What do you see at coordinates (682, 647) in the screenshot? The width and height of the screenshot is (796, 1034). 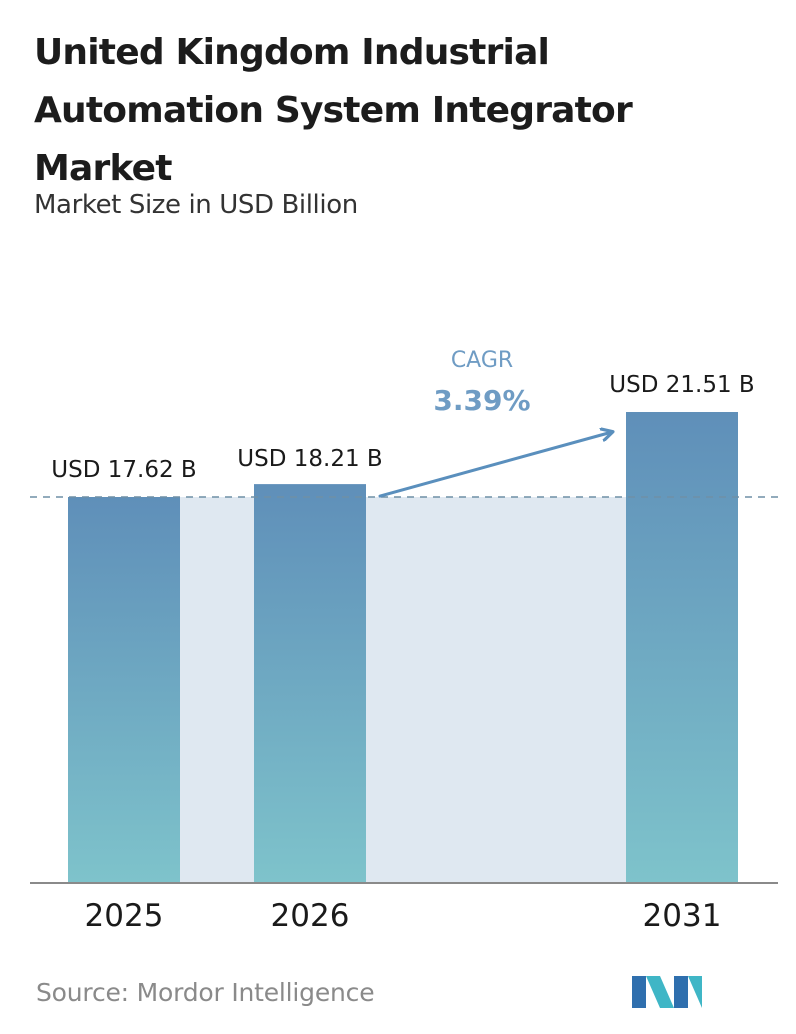 I see `bar-2031` at bounding box center [682, 647].